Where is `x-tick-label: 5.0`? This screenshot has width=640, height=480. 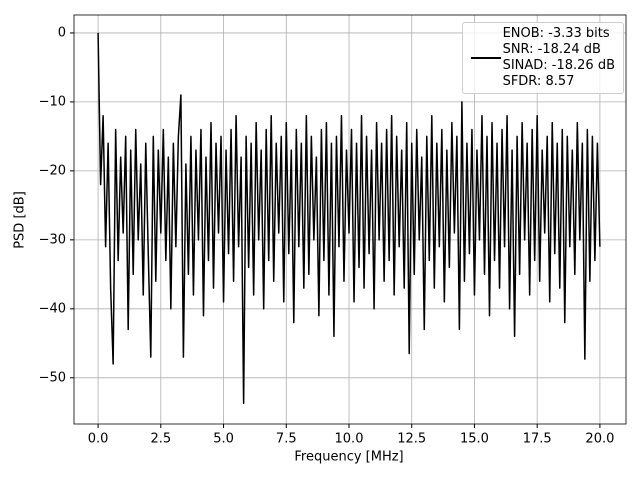 x-tick-label: 5.0 is located at coordinates (223, 439).